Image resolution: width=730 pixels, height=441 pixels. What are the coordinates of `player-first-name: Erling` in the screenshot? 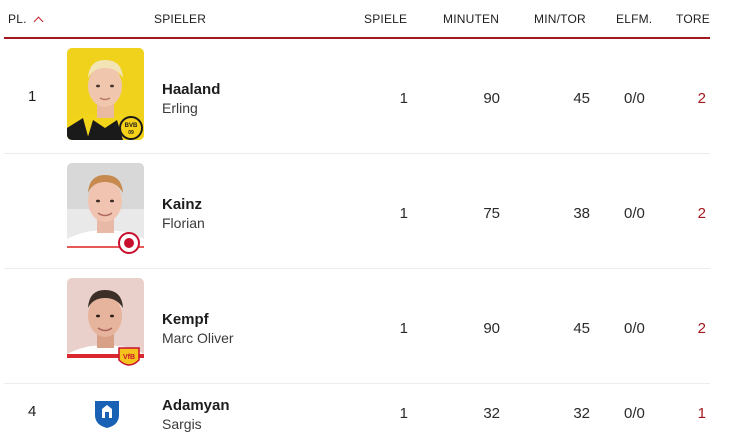 It's located at (180, 108).